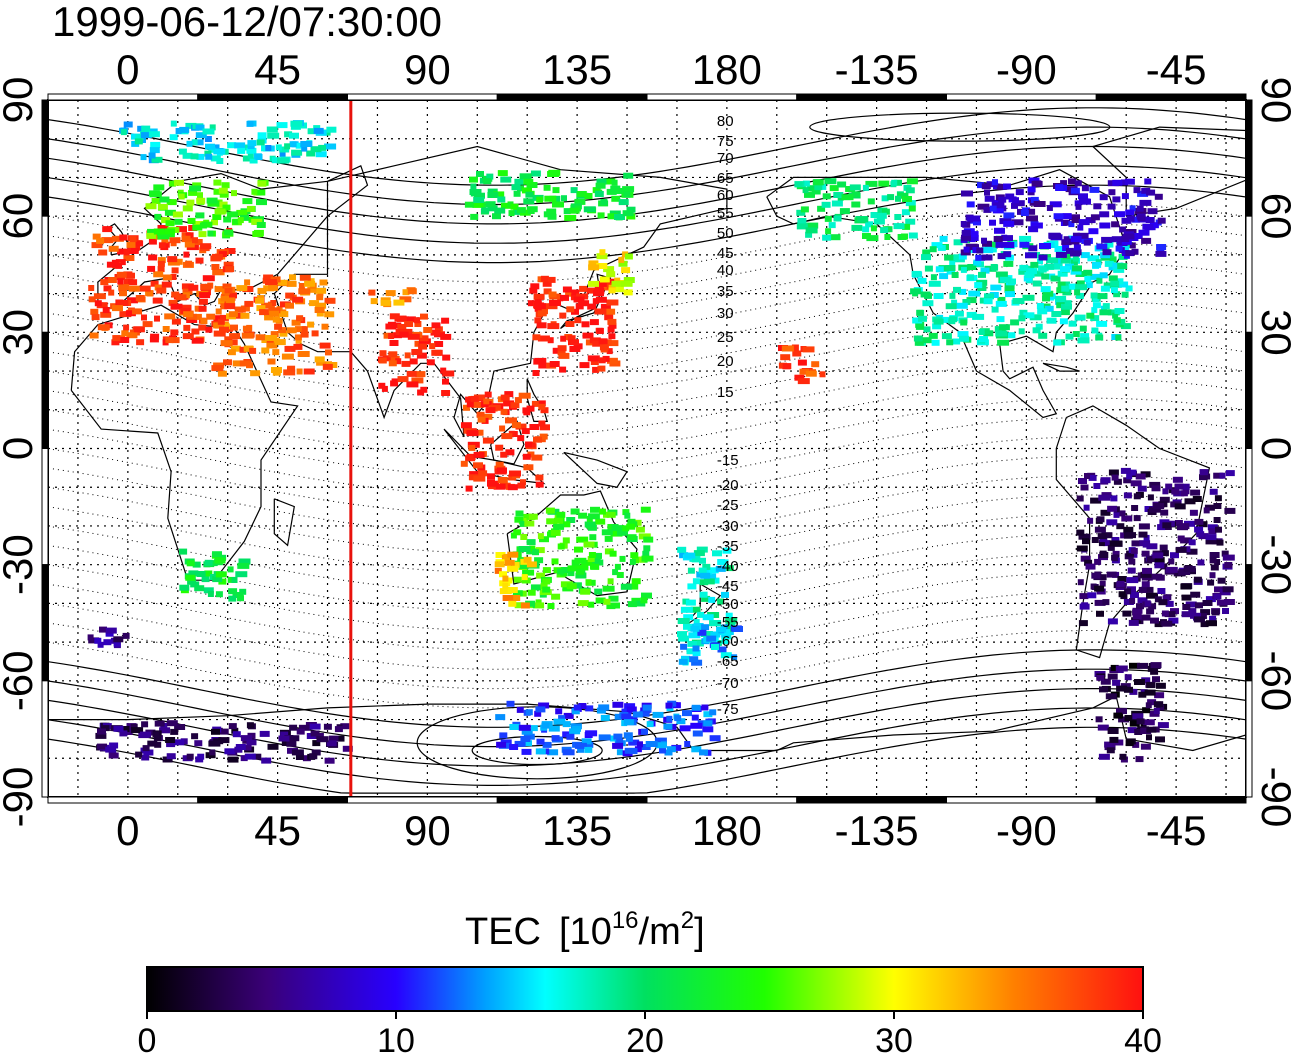 Image resolution: width=1292 pixels, height=1057 pixels. What do you see at coordinates (45, 739) in the screenshot?
I see `frame-band` at bounding box center [45, 739].